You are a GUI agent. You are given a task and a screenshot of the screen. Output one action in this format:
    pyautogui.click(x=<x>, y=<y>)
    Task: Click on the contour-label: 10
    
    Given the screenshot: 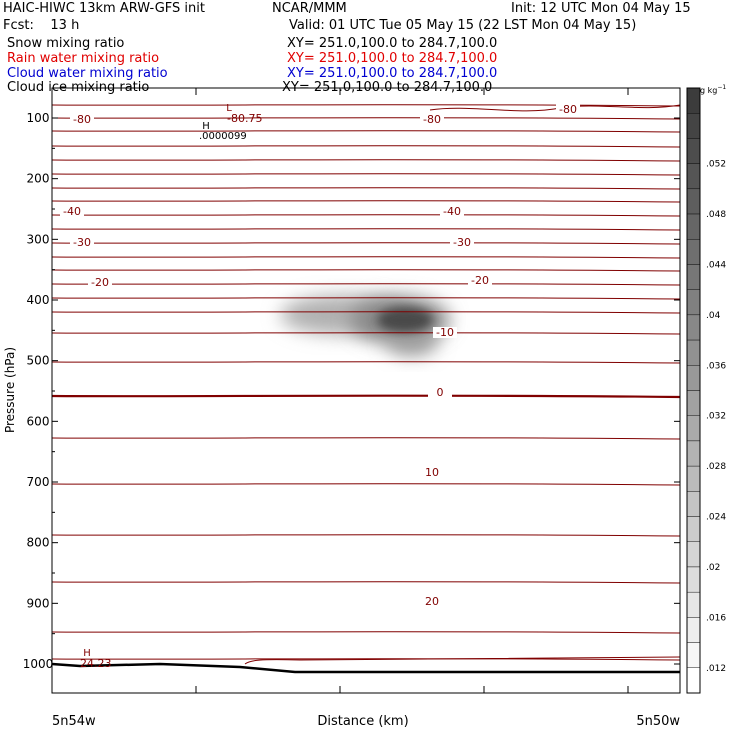 What is the action you would take?
    pyautogui.click(x=432, y=472)
    